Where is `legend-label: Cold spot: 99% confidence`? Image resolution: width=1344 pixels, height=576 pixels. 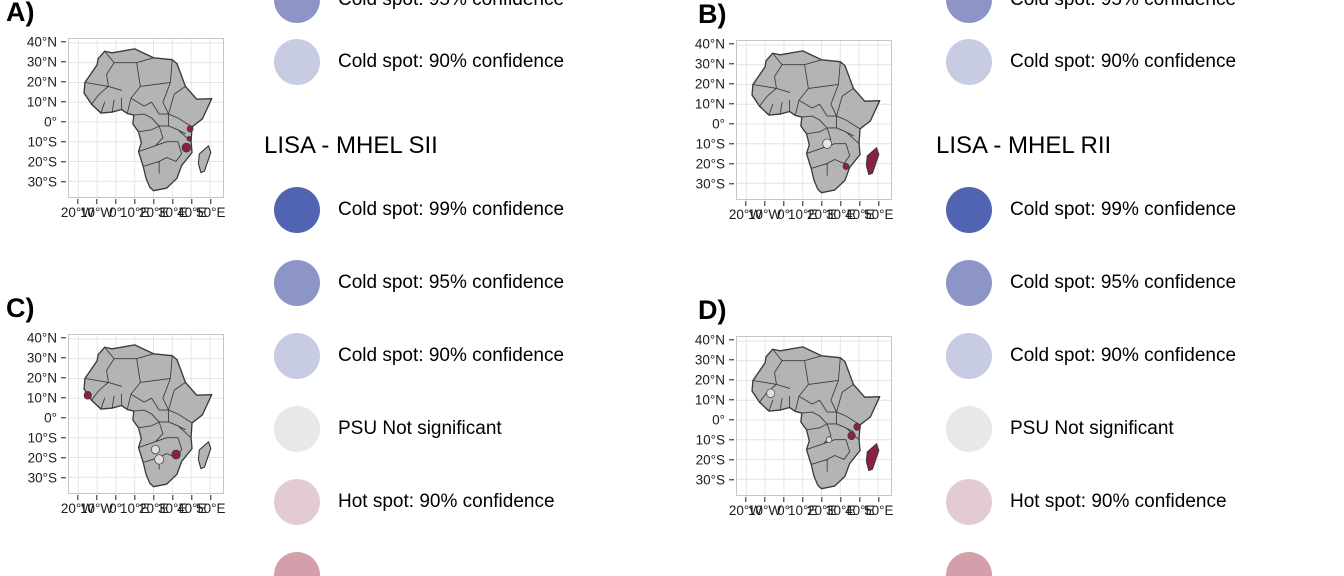 legend-label: Cold spot: 99% confidence is located at coordinates (1123, 209).